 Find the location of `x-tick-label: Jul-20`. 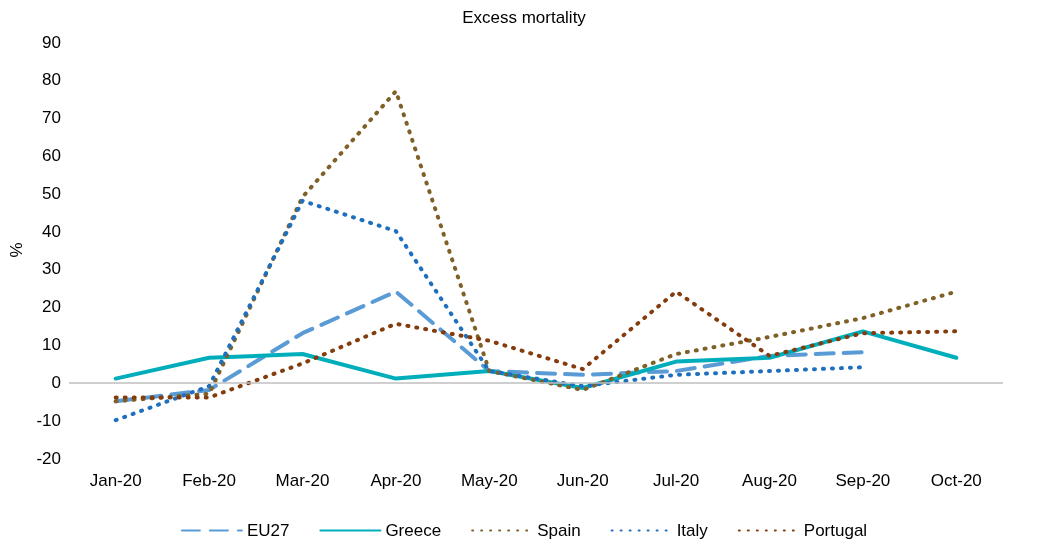

x-tick-label: Jul-20 is located at coordinates (676, 480).